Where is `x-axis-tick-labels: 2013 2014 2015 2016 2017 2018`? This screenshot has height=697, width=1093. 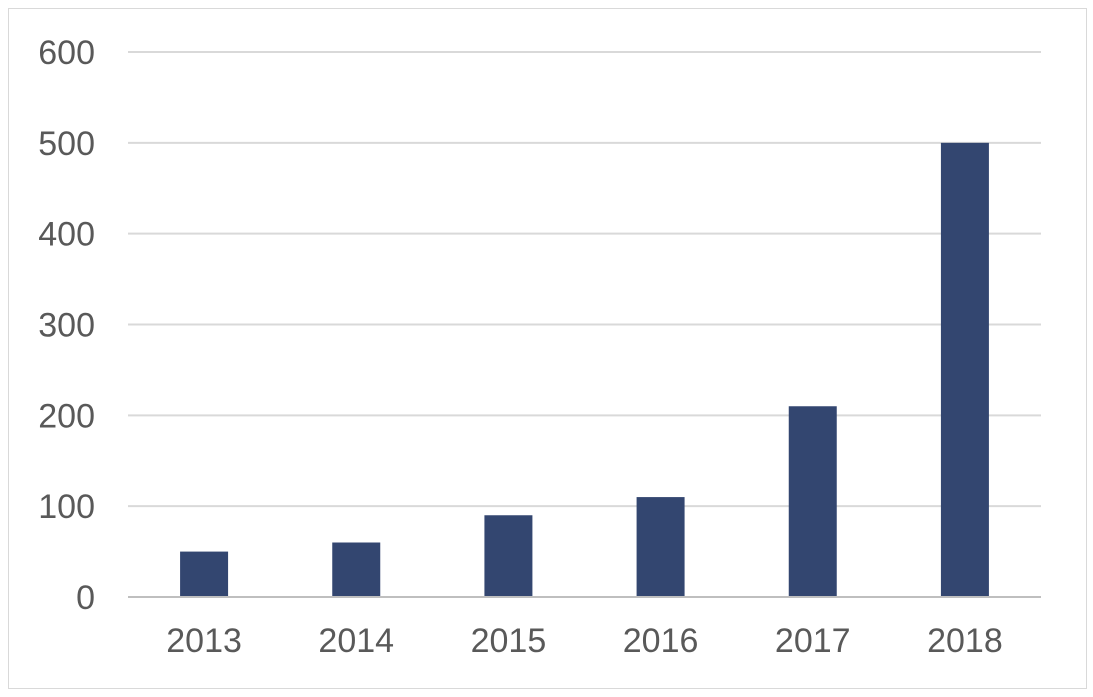 x-axis-tick-labels: 2013 2014 2015 2016 2017 2018 is located at coordinates (584, 641).